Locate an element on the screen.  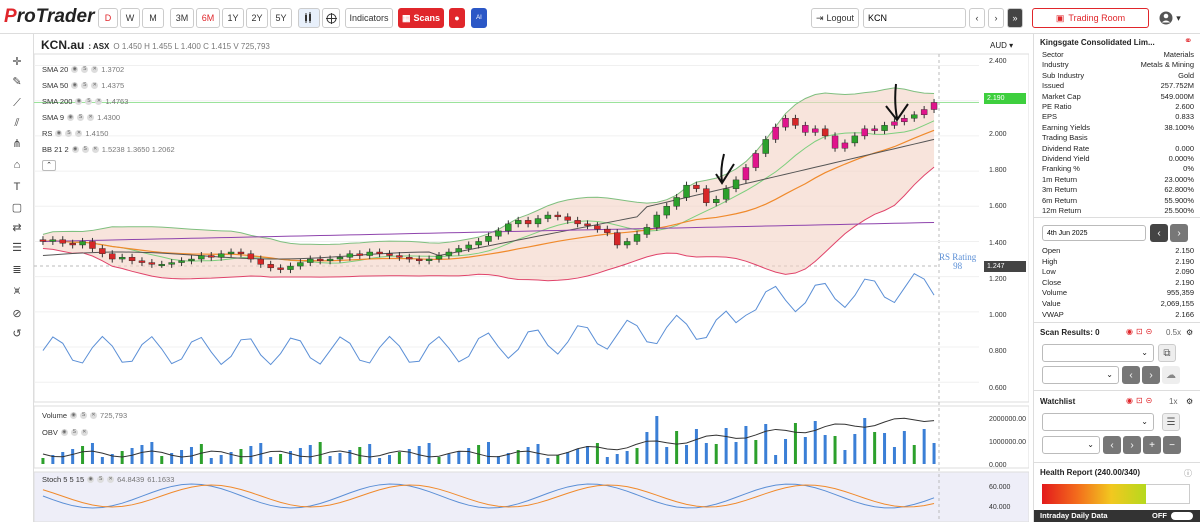
scan-select: ⌄ is located at coordinates (1098, 353).